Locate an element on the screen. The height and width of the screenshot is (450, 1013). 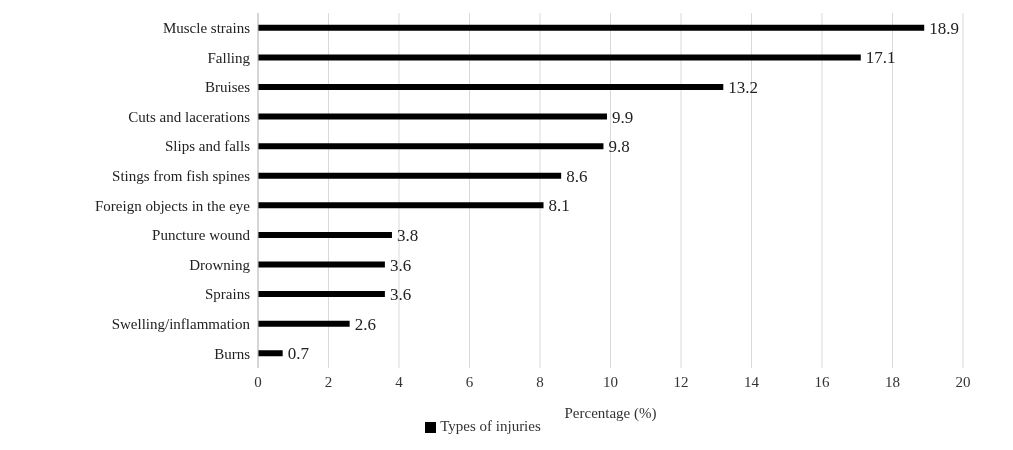
x-tick-label: 4 is located at coordinates (399, 381).